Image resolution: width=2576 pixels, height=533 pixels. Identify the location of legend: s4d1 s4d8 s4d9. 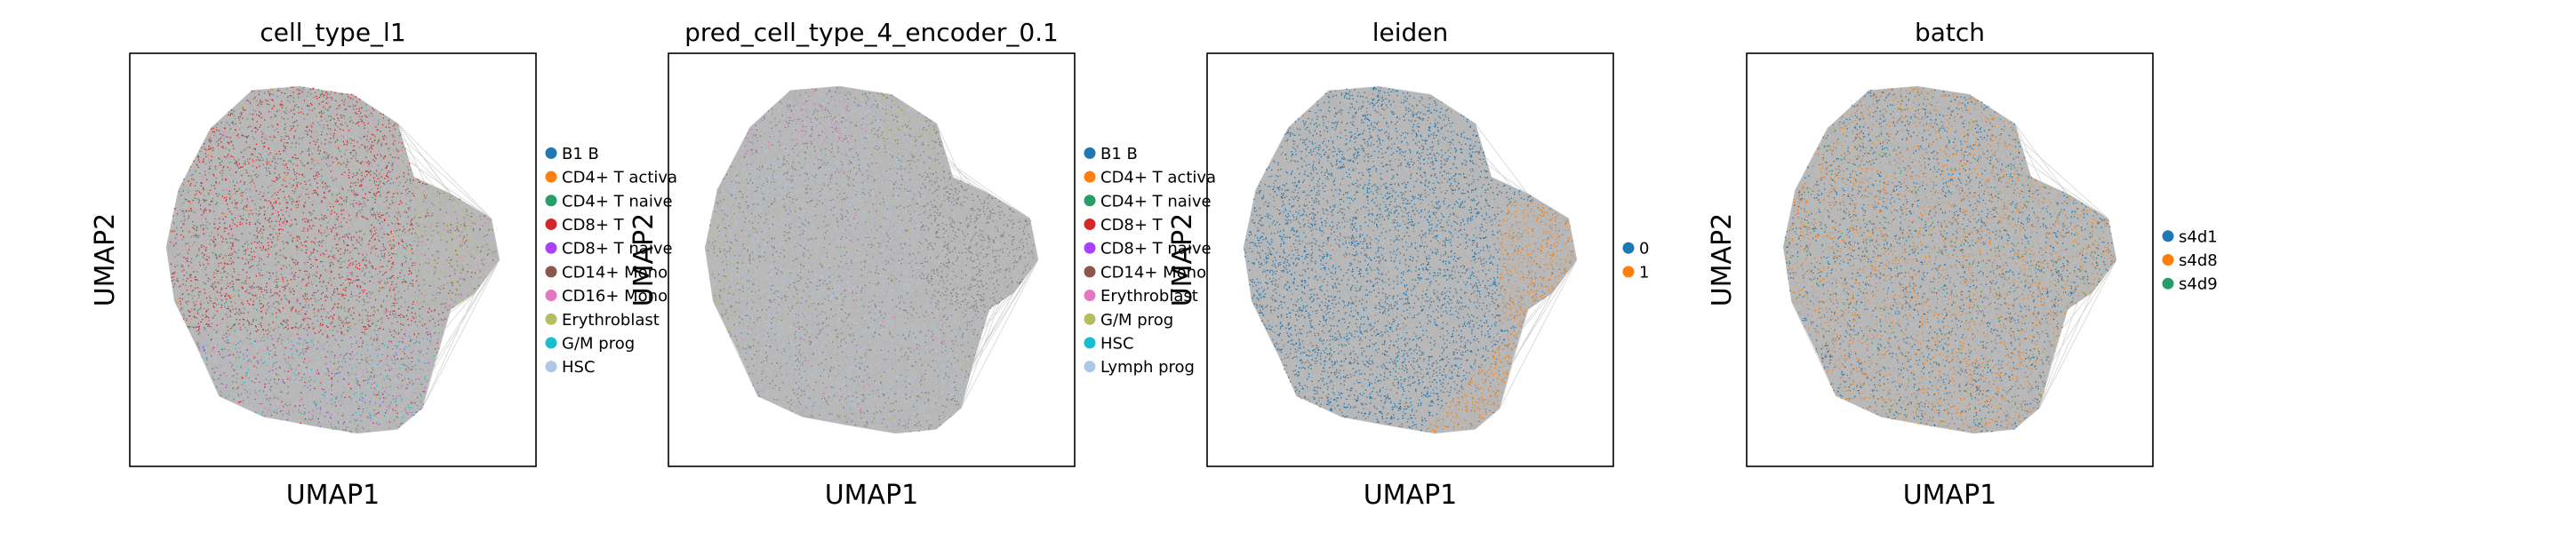
(2190, 260).